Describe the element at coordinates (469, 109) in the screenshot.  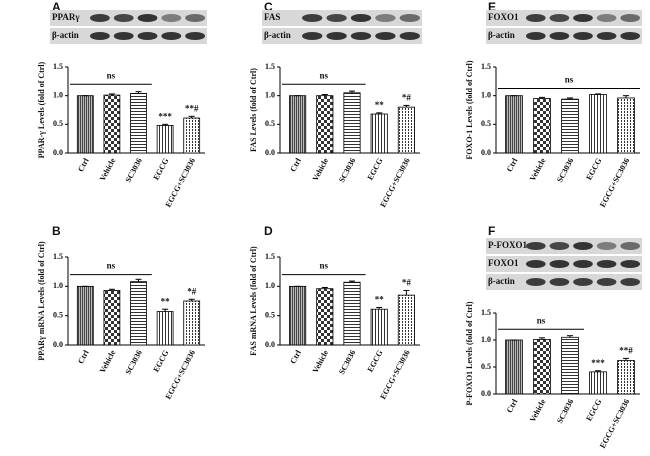
I see `y-axis-label: FOXO-1 Levels (fold of Ctrl)` at that location.